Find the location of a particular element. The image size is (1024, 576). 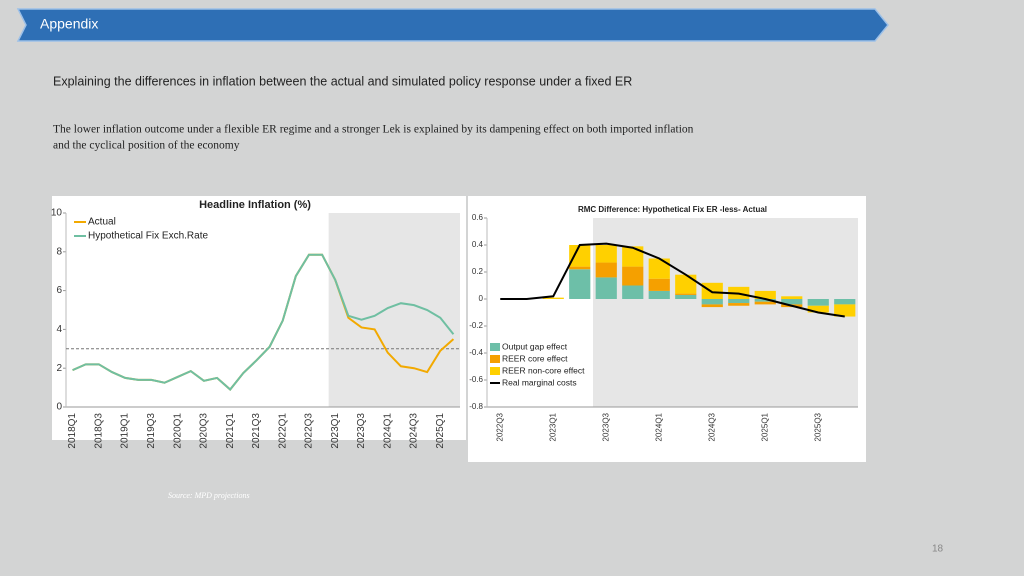

x-tick-label: 2018Q1 is located at coordinates (72, 431).